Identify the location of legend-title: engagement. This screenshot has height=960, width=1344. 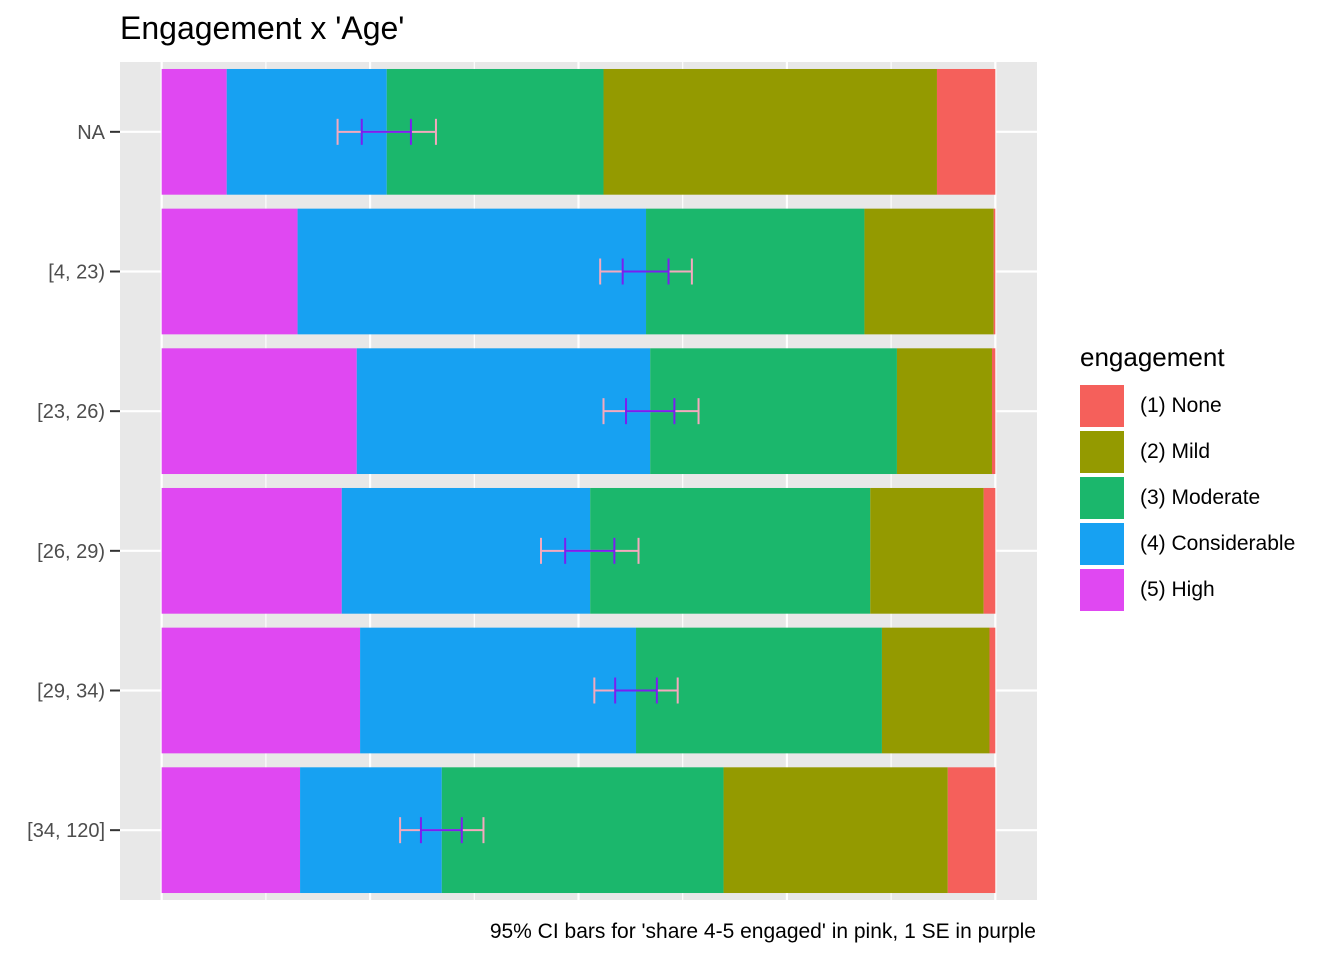
(1152, 357).